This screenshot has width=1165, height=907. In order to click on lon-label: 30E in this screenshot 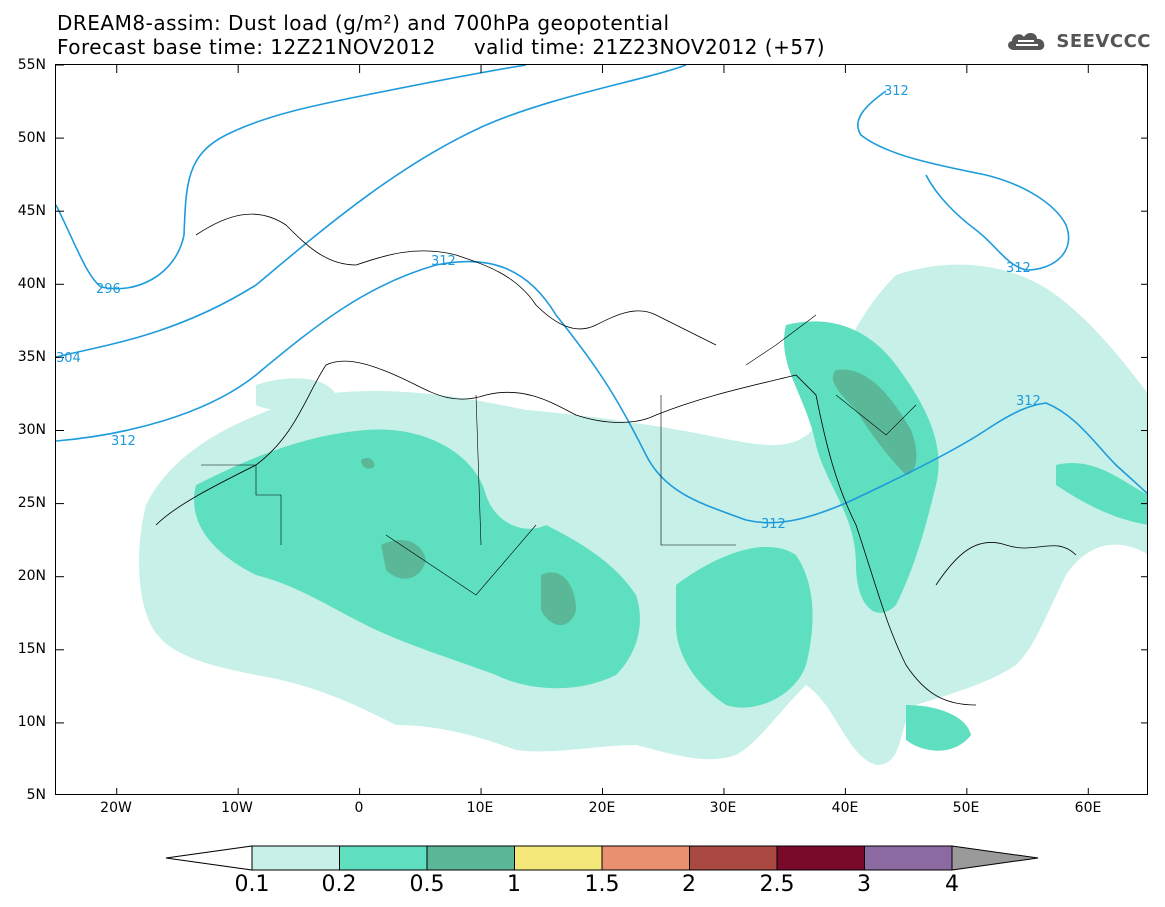, I will do `click(723, 808)`.